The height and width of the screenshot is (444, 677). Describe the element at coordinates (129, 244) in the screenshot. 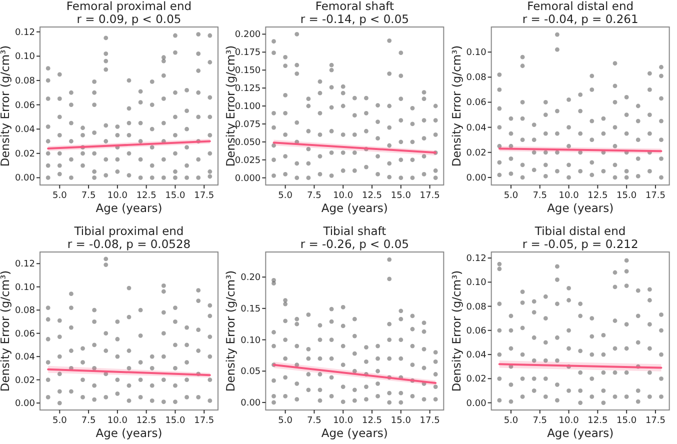

I see `chart-subtitle: r = -0.08, p = 0.0528` at that location.